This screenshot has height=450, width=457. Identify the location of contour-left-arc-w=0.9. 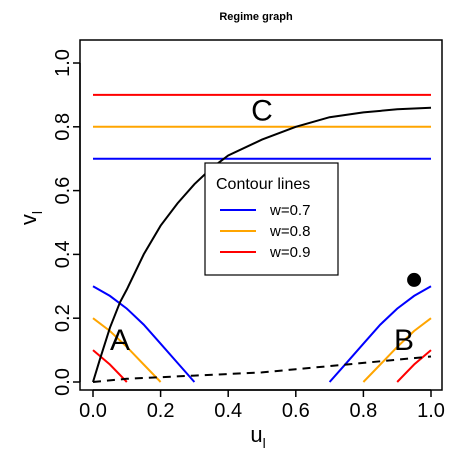
(110, 366).